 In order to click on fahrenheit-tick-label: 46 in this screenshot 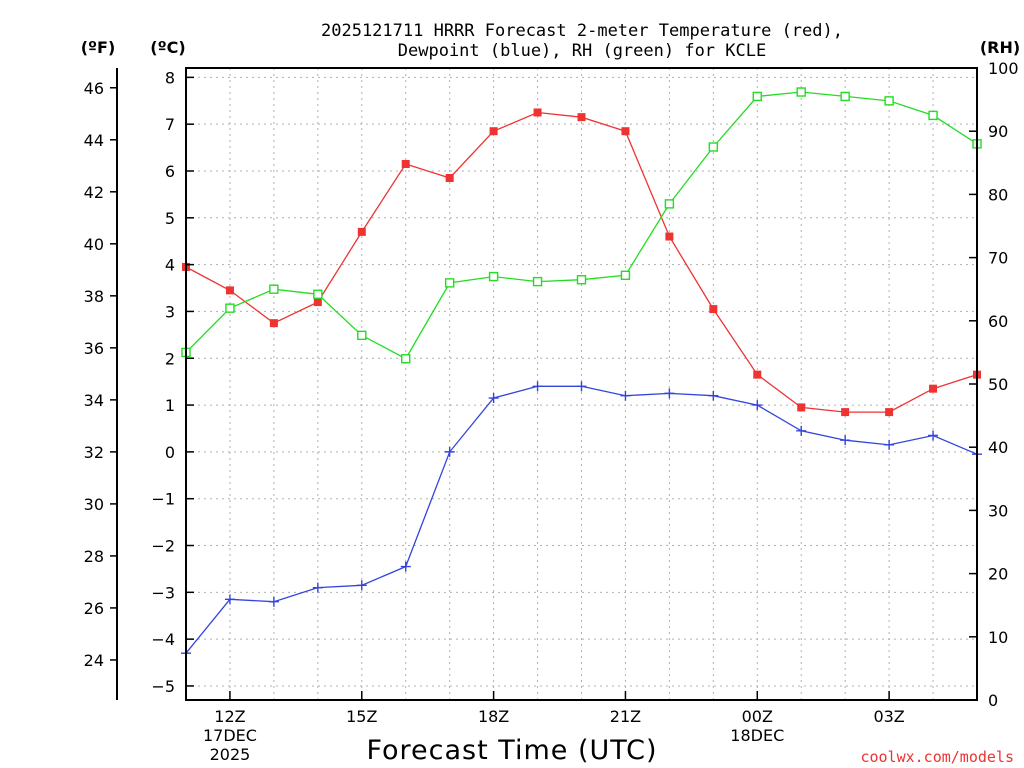, I will do `click(94, 88)`.